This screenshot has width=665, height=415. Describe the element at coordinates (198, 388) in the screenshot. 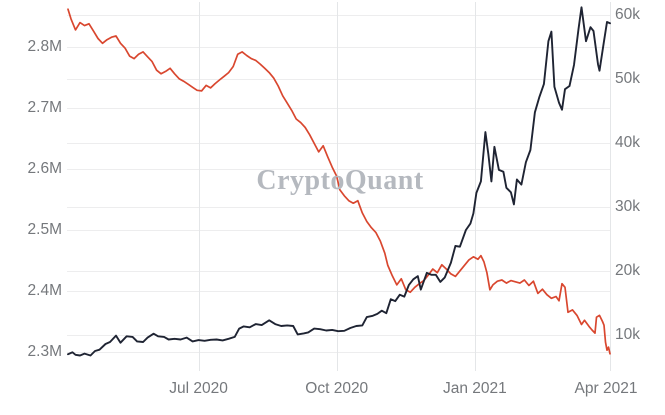

I see `x-axis-tick-jul-2020: Jul 2020` at that location.